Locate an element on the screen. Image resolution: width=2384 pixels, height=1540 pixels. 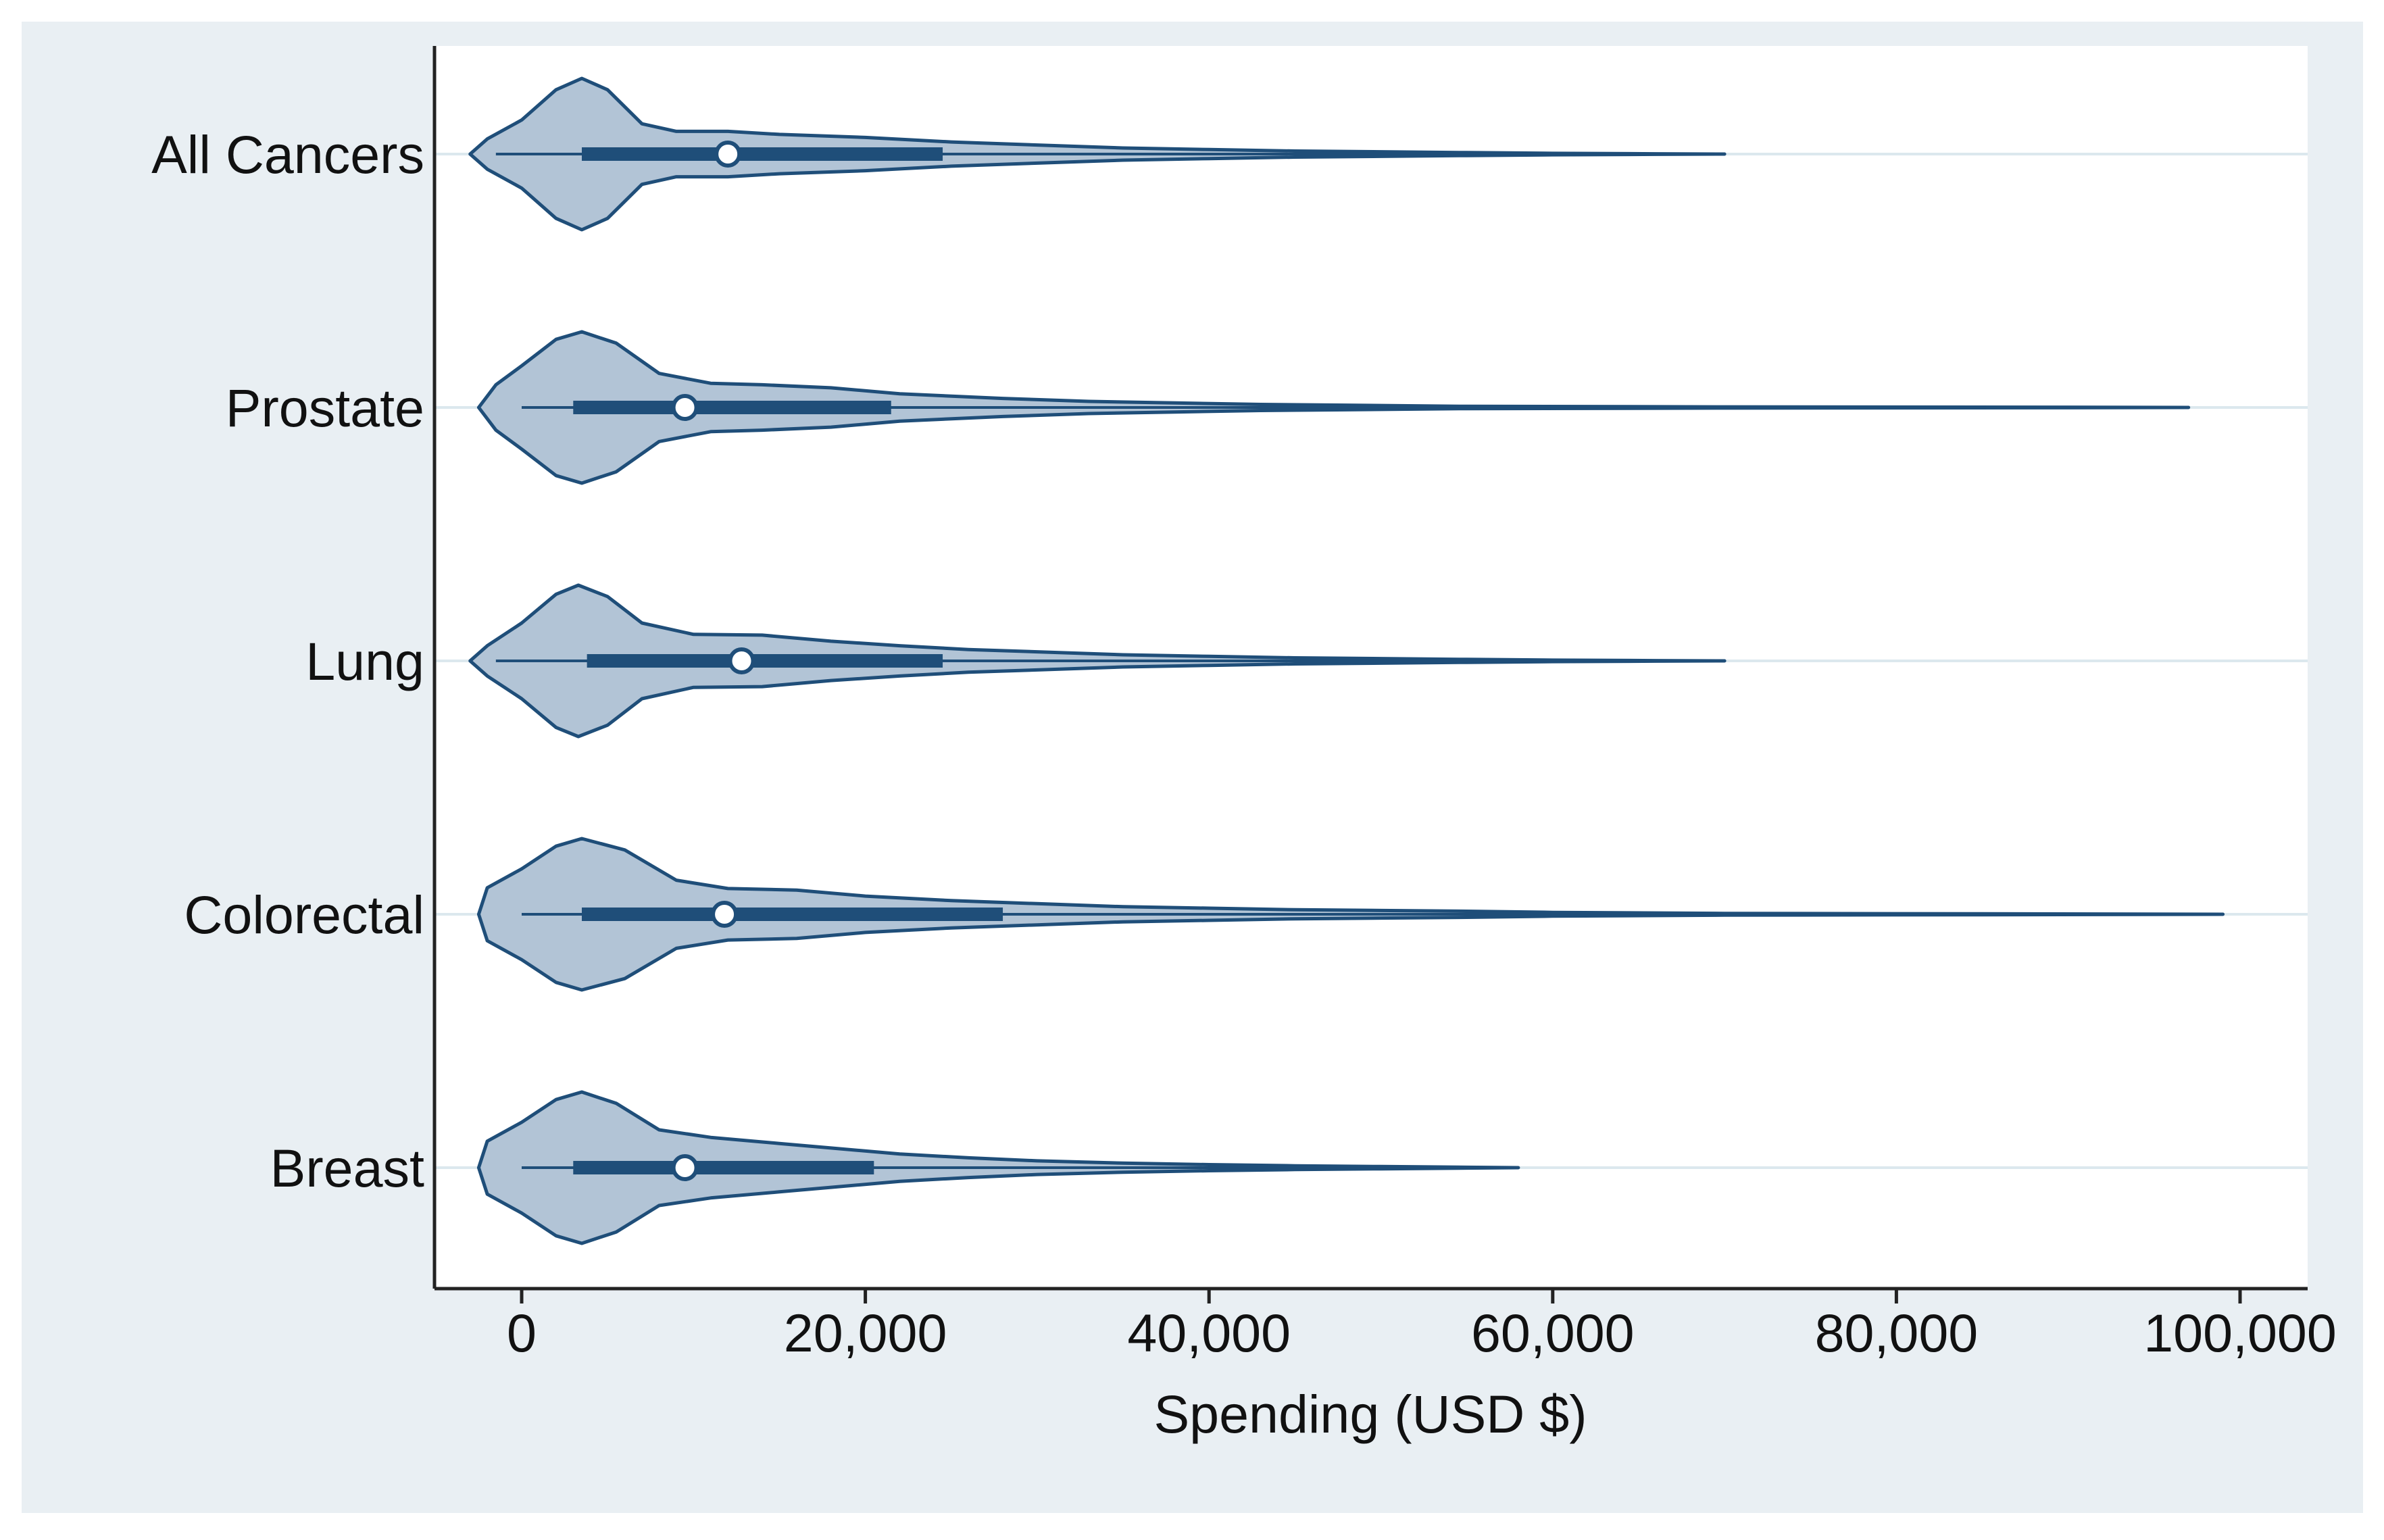
category-label: Colorectal is located at coordinates (304, 915).